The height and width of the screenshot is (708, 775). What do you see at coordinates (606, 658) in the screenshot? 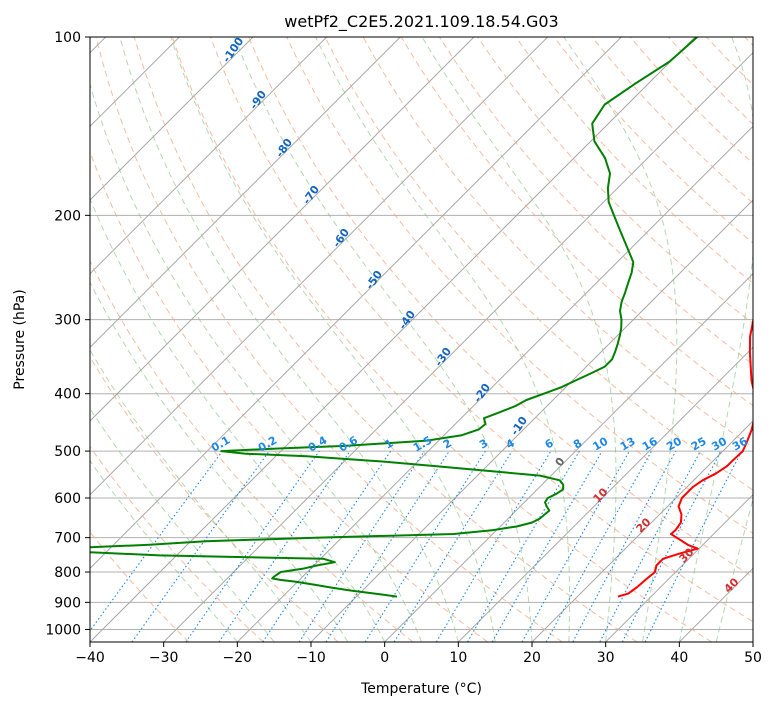
I see `x-tick-label: 30` at bounding box center [606, 658].